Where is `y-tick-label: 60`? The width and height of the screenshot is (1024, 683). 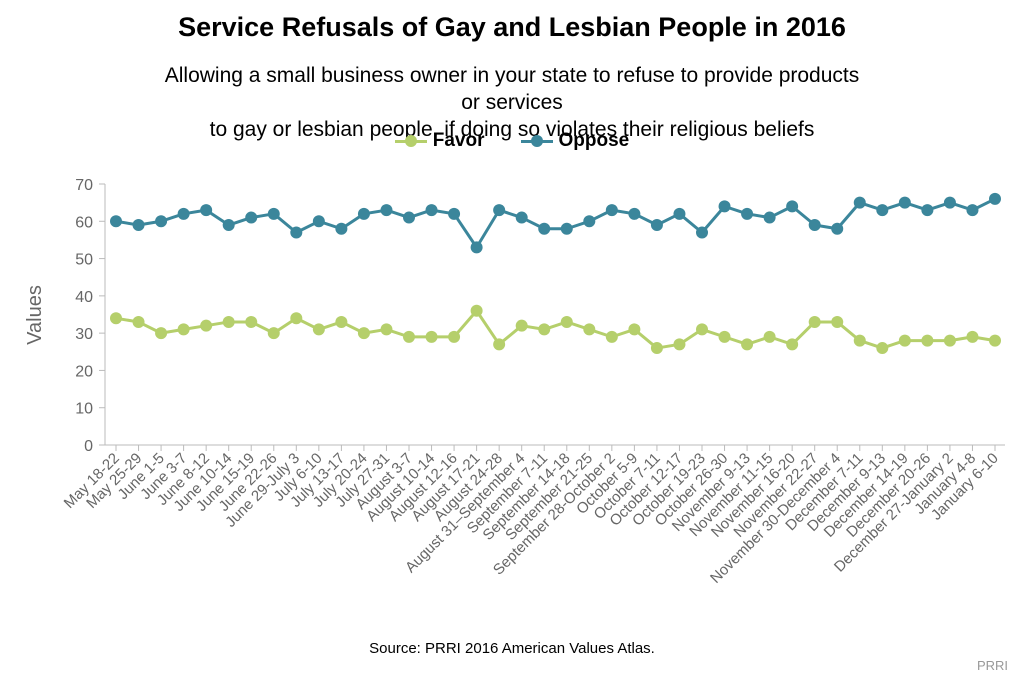
y-tick-label: 60 is located at coordinates (84, 222).